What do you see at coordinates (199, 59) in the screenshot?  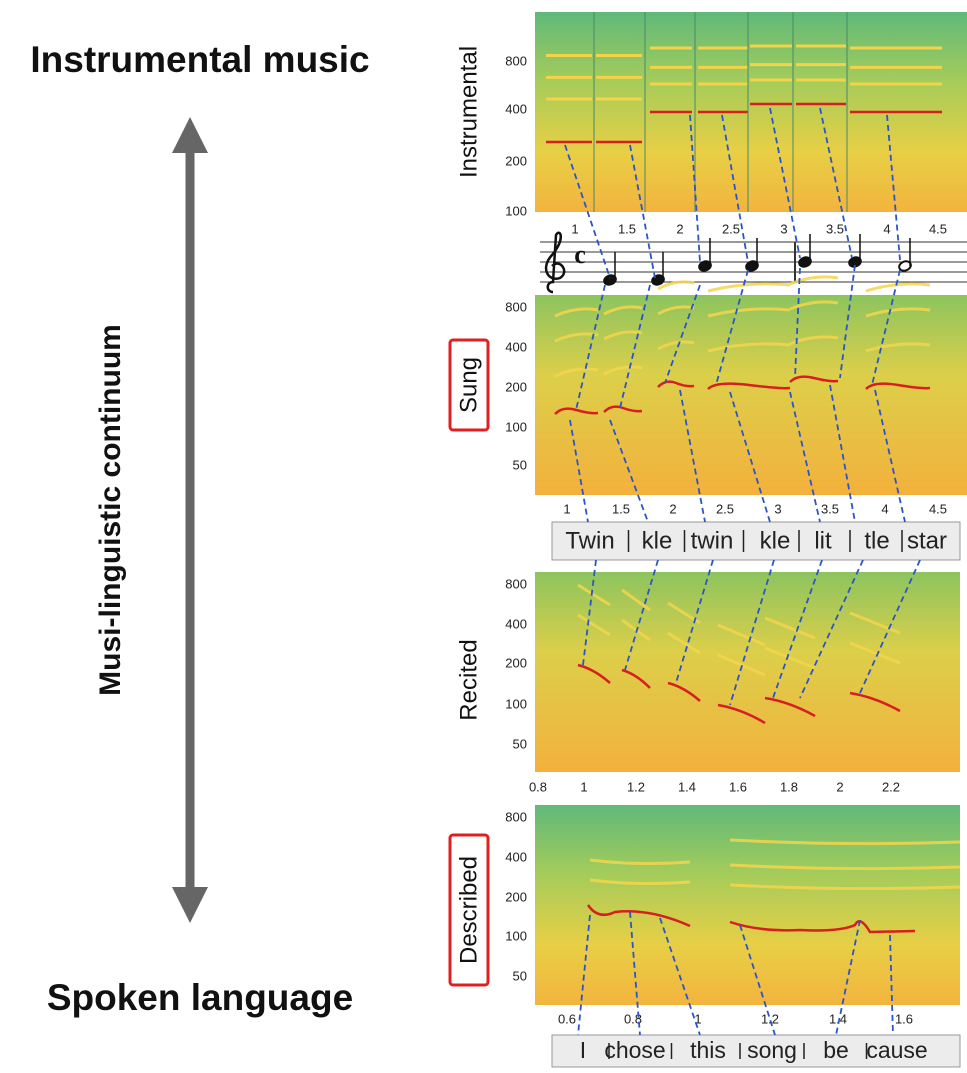 I see `top-label: Instrumental music` at bounding box center [199, 59].